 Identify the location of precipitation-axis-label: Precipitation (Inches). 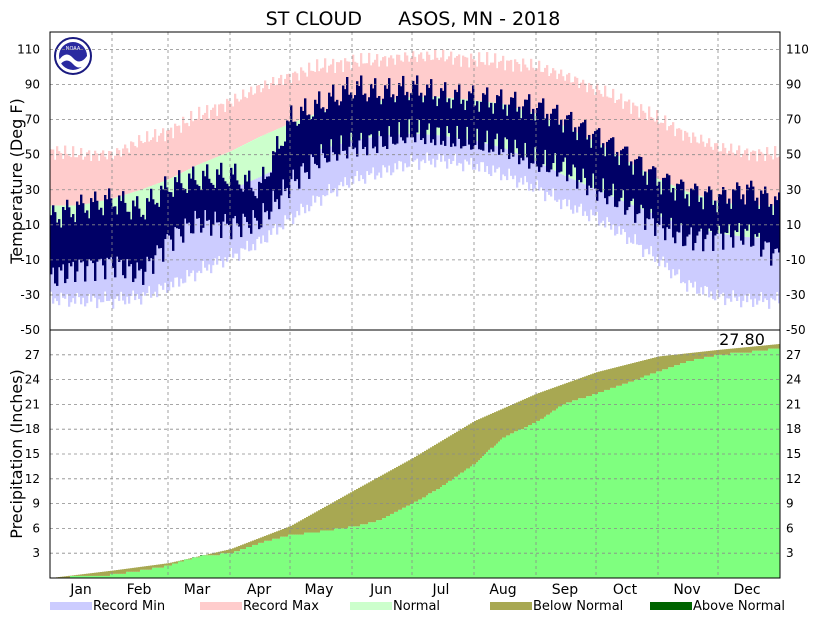
(16, 454).